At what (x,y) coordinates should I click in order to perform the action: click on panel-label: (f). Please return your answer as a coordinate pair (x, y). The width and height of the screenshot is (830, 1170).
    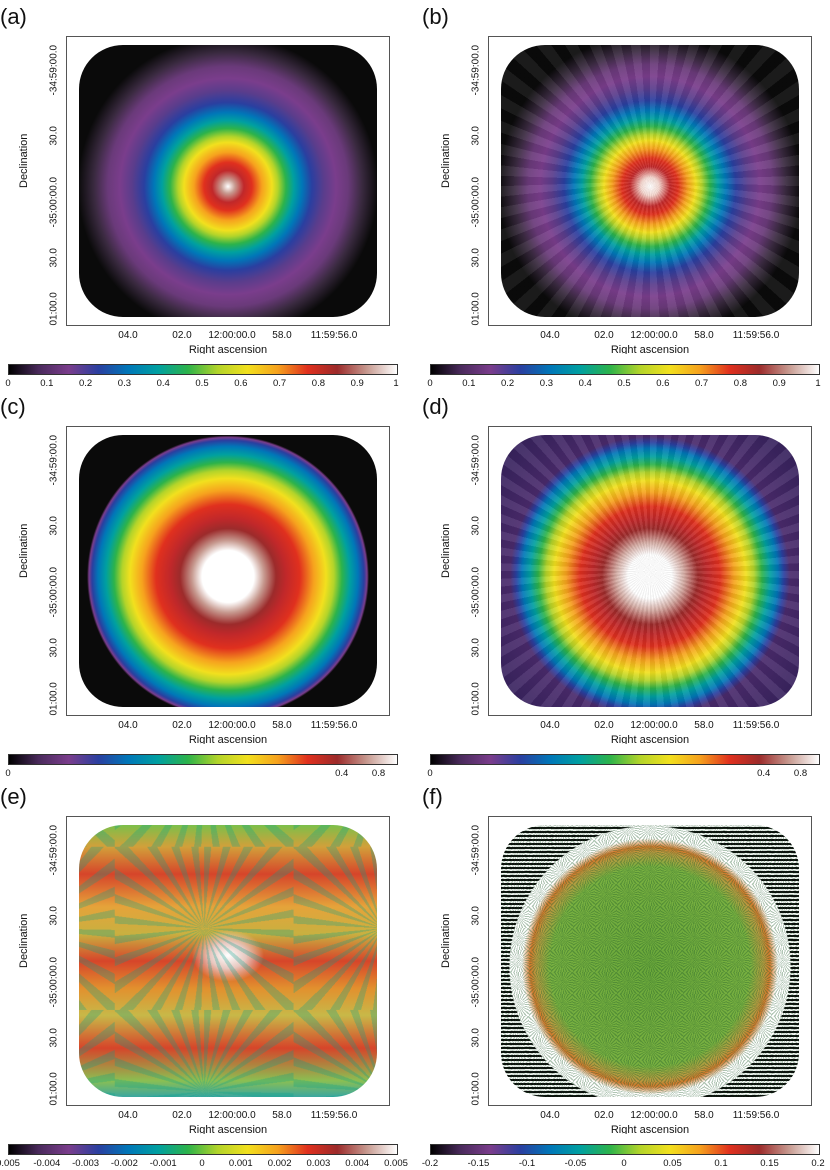
    Looking at the image, I should click on (432, 796).